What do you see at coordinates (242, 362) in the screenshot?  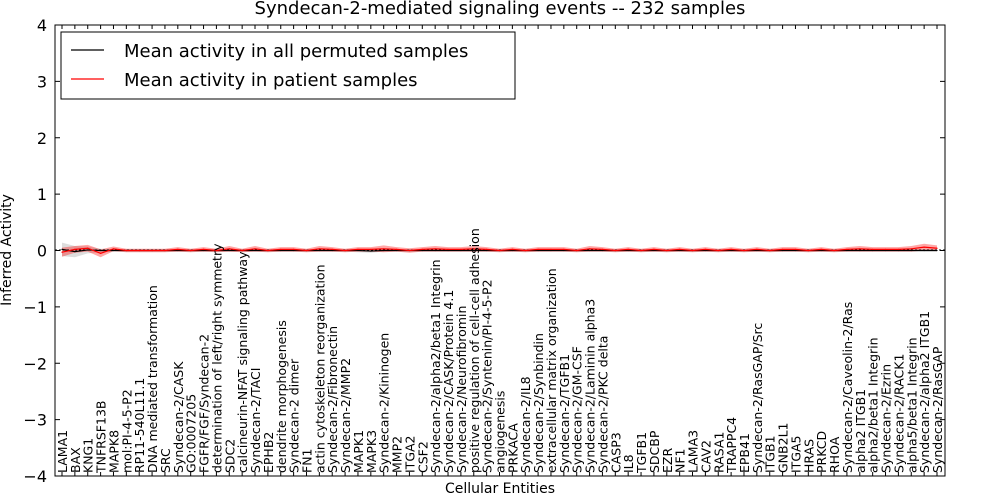 I see `category-label: calcineurin-NFAT signaling pathway` at bounding box center [242, 362].